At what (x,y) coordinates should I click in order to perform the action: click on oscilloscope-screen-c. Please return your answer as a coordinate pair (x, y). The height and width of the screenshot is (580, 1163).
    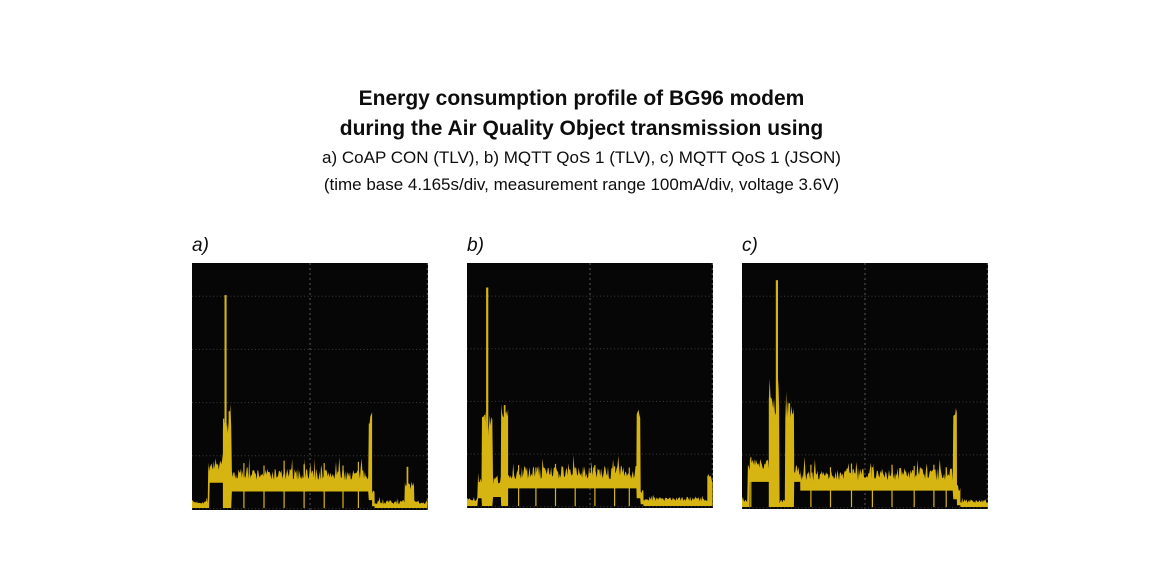
    Looking at the image, I should click on (865, 386).